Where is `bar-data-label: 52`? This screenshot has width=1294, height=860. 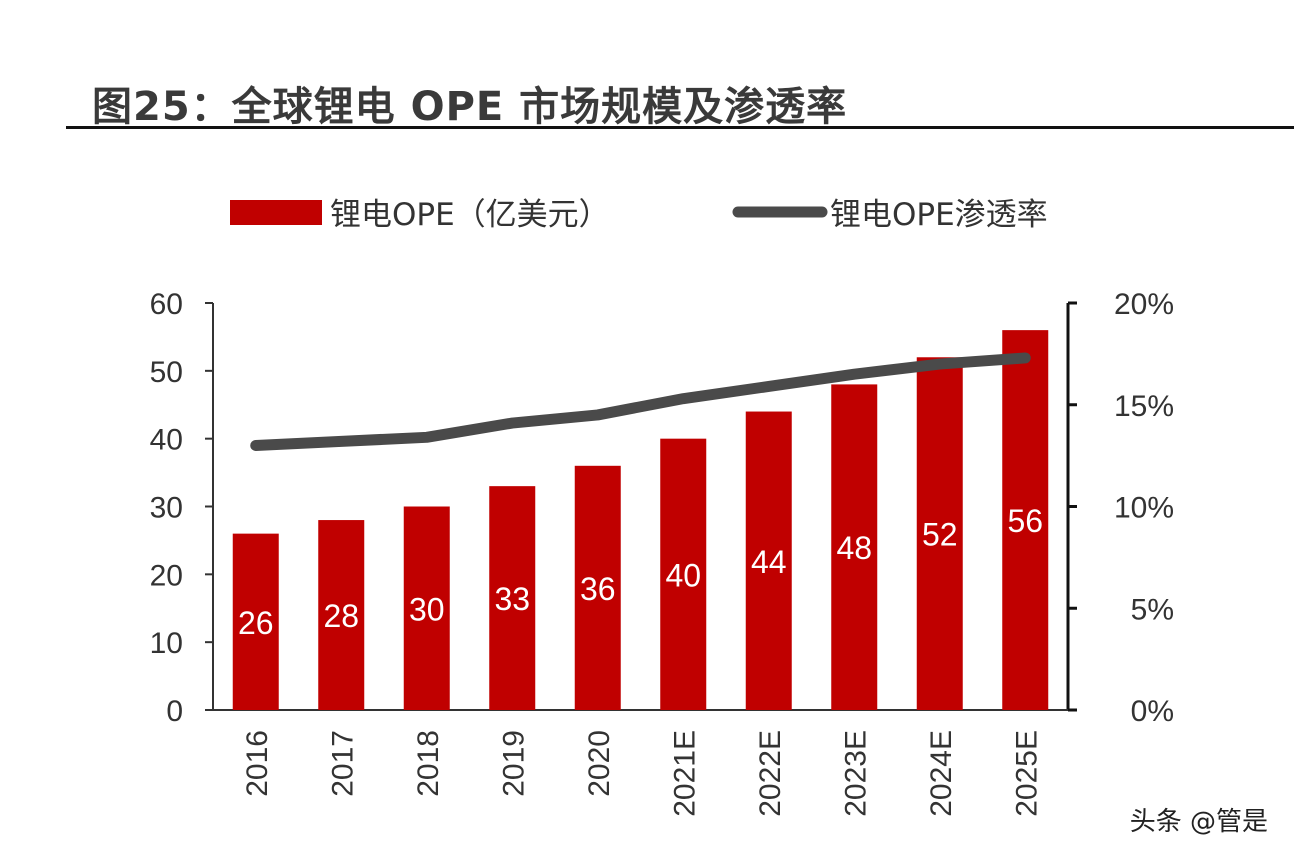
bar-data-label: 52 is located at coordinates (940, 535).